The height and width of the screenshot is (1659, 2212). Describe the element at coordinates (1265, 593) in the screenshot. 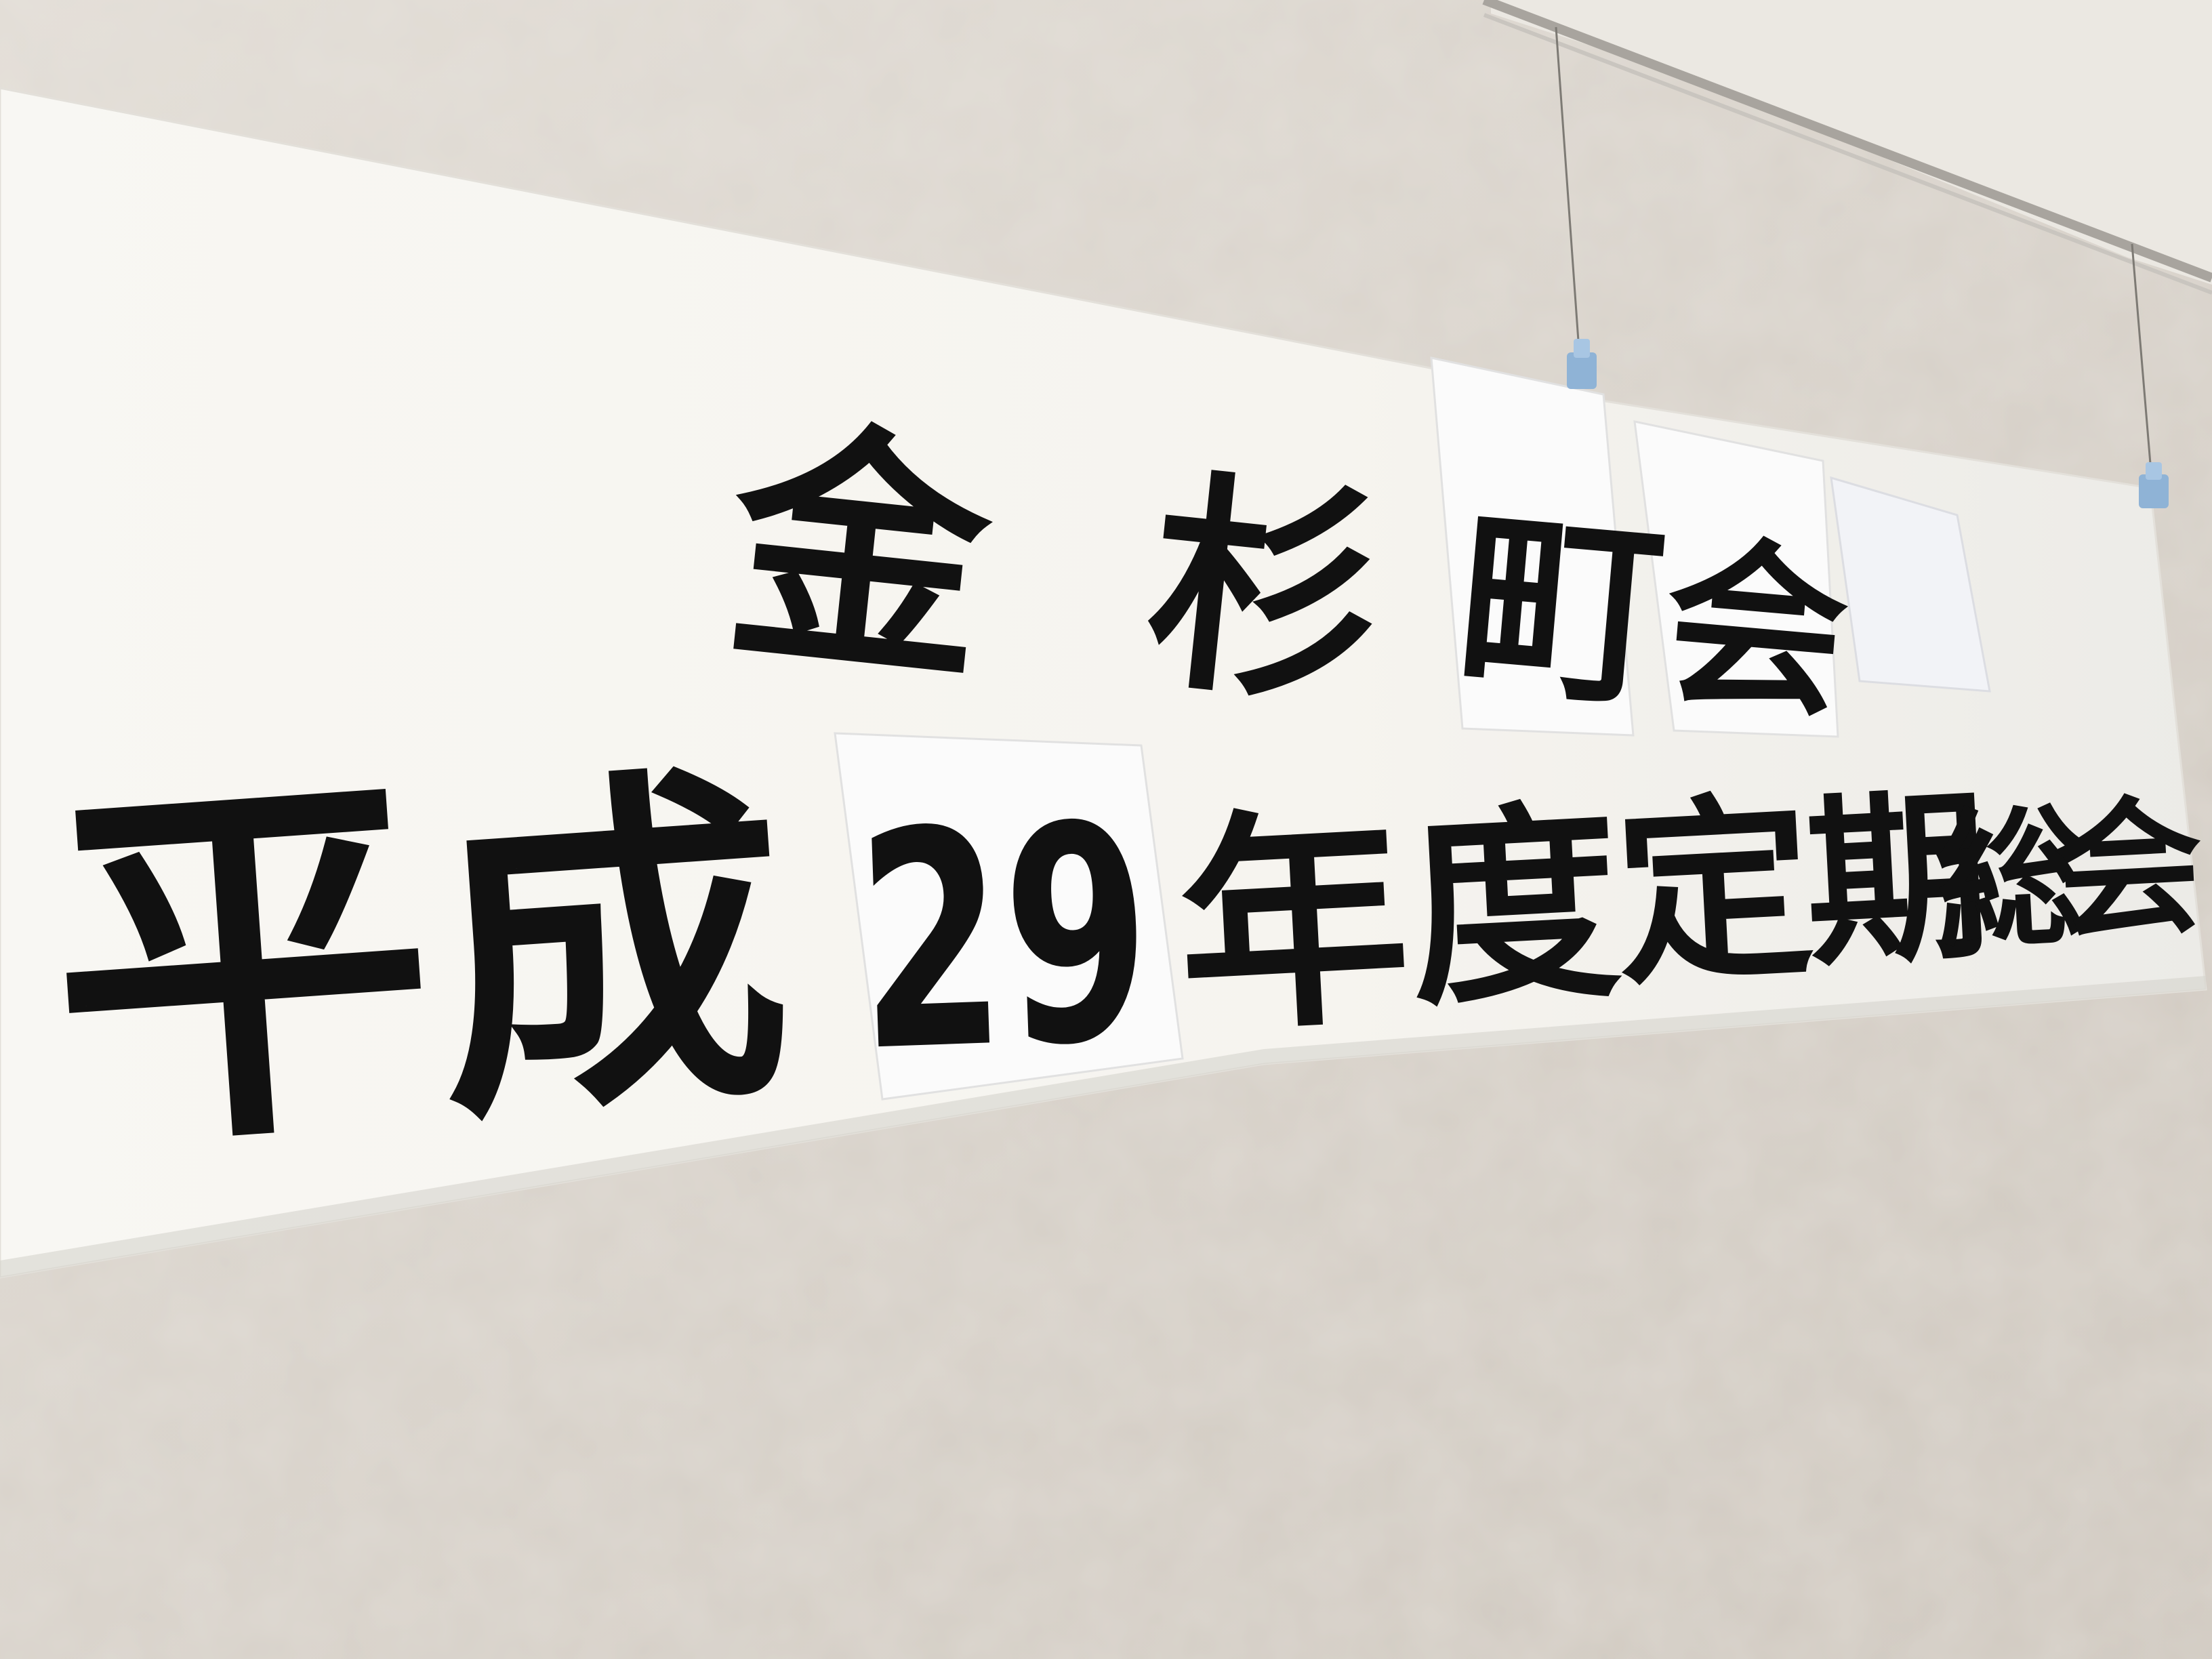

I see `banner-char-sugi: 杉` at that location.